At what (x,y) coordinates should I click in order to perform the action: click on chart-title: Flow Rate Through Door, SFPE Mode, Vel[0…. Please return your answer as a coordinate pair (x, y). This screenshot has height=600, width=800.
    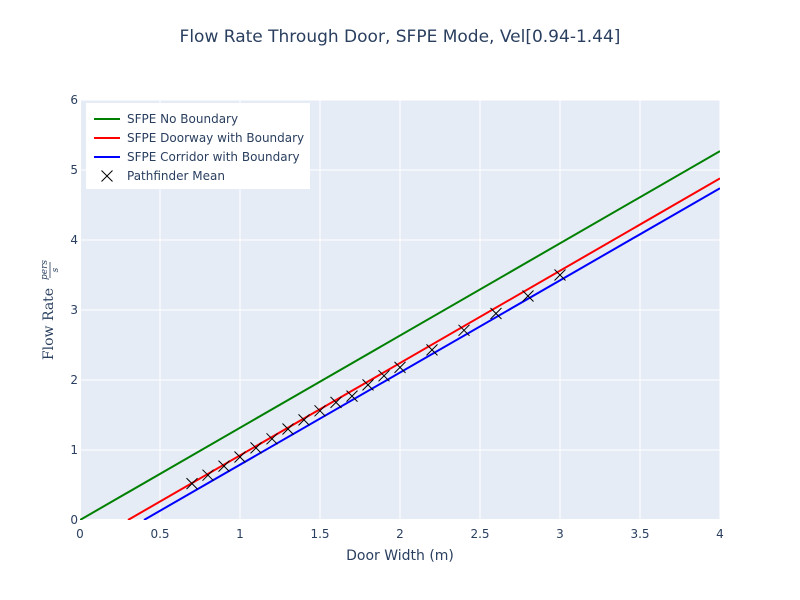
    Looking at the image, I should click on (400, 37).